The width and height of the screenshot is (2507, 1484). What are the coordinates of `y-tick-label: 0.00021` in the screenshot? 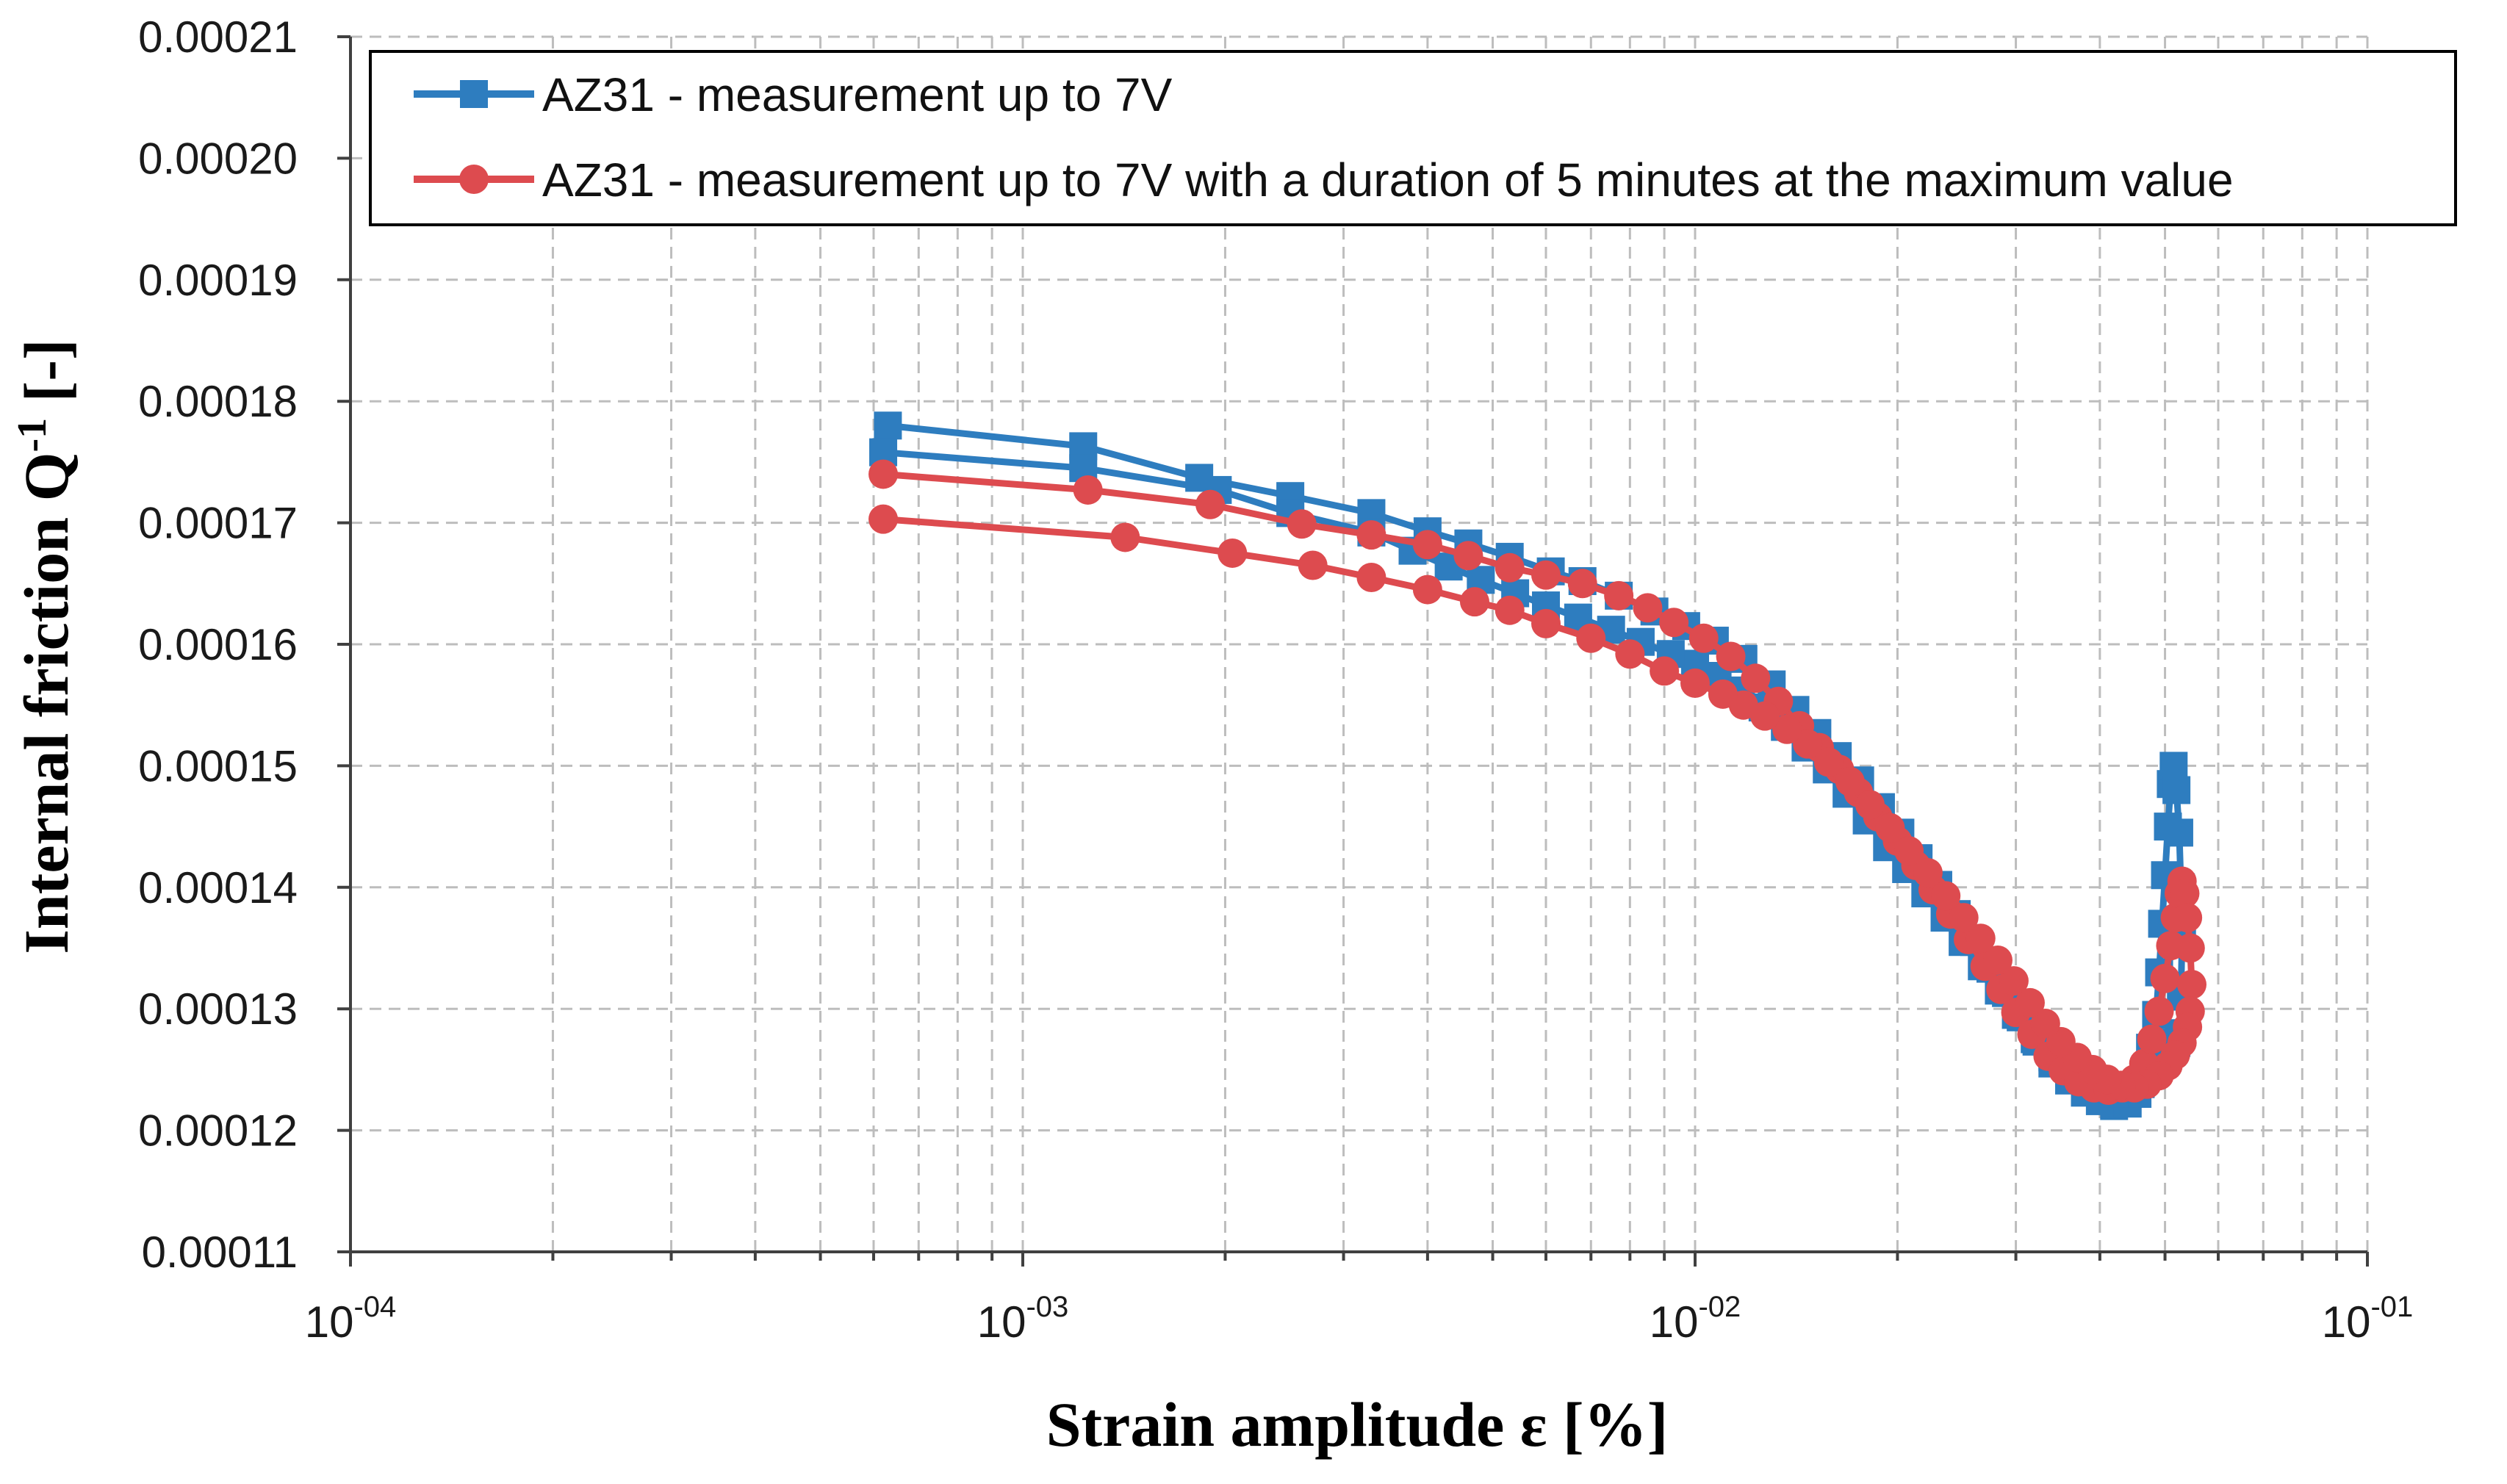 It's located at (218, 37).